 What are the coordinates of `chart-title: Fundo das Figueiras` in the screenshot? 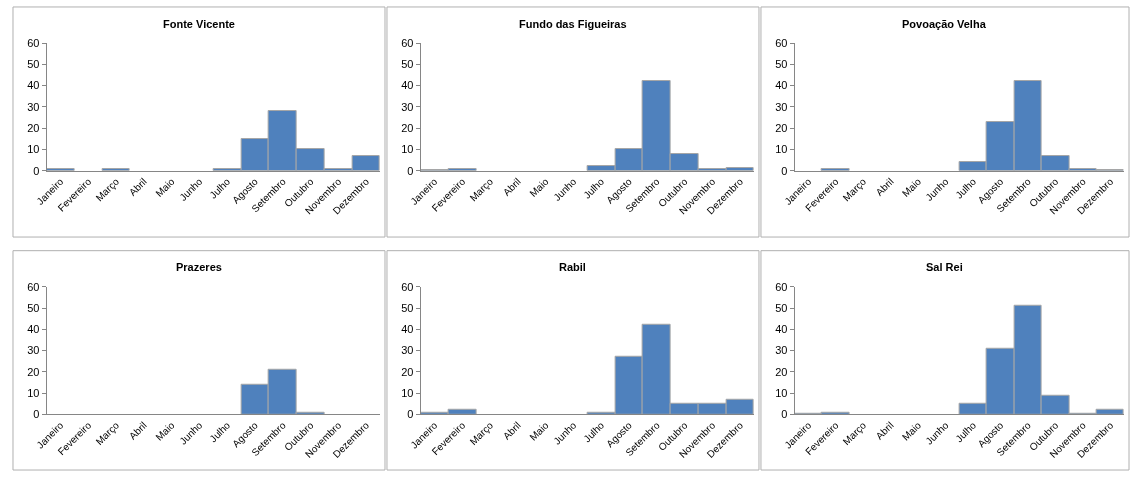 It's located at (573, 24).